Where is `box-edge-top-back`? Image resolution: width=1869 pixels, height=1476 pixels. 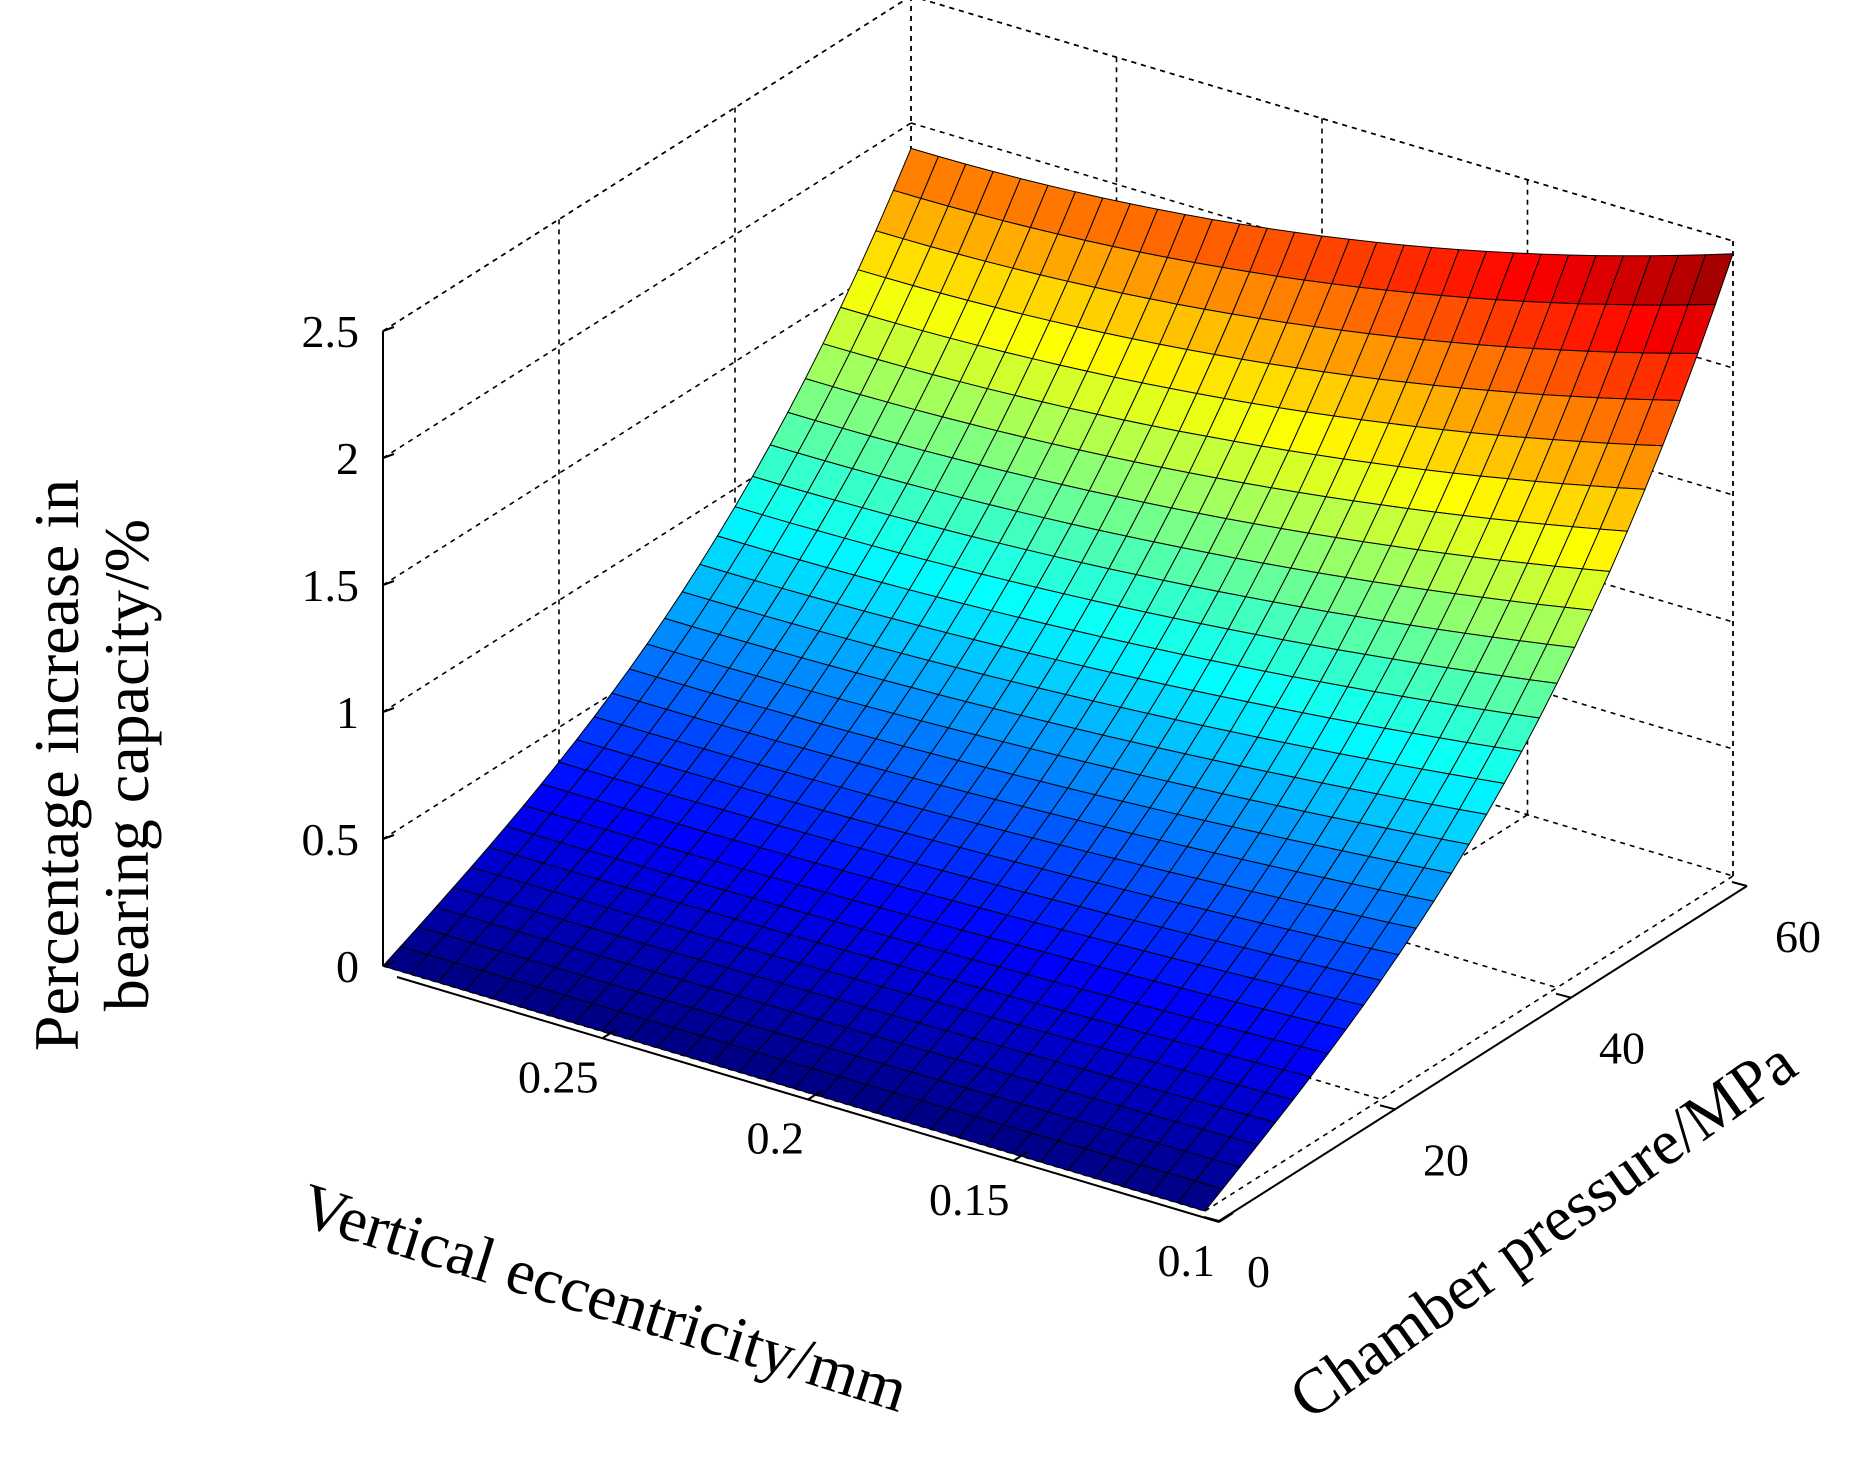
box-edge-top-back is located at coordinates (1327, 121).